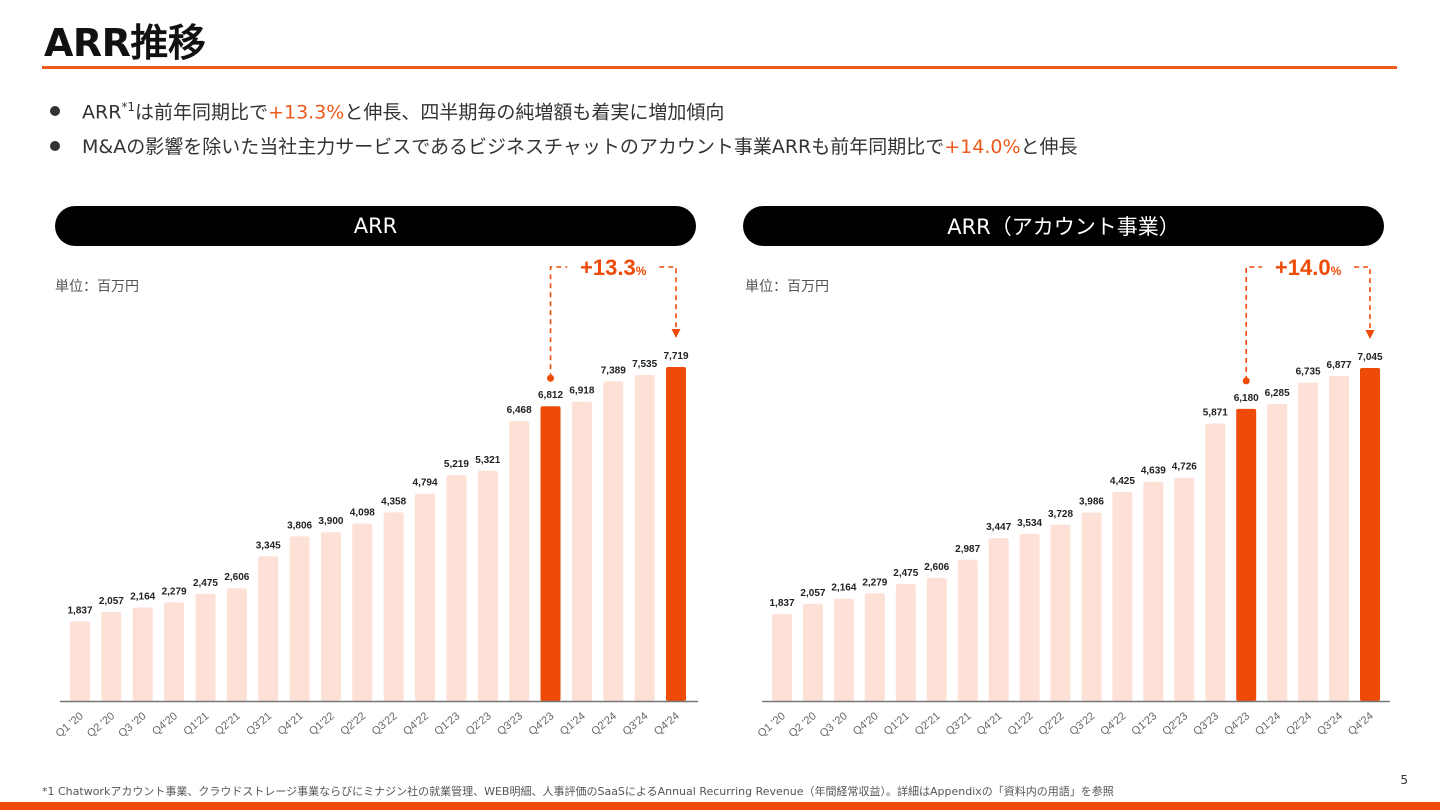 This screenshot has width=1440, height=810. What do you see at coordinates (558, 322) in the screenshot?
I see `growth-bracket-left` at bounding box center [558, 322].